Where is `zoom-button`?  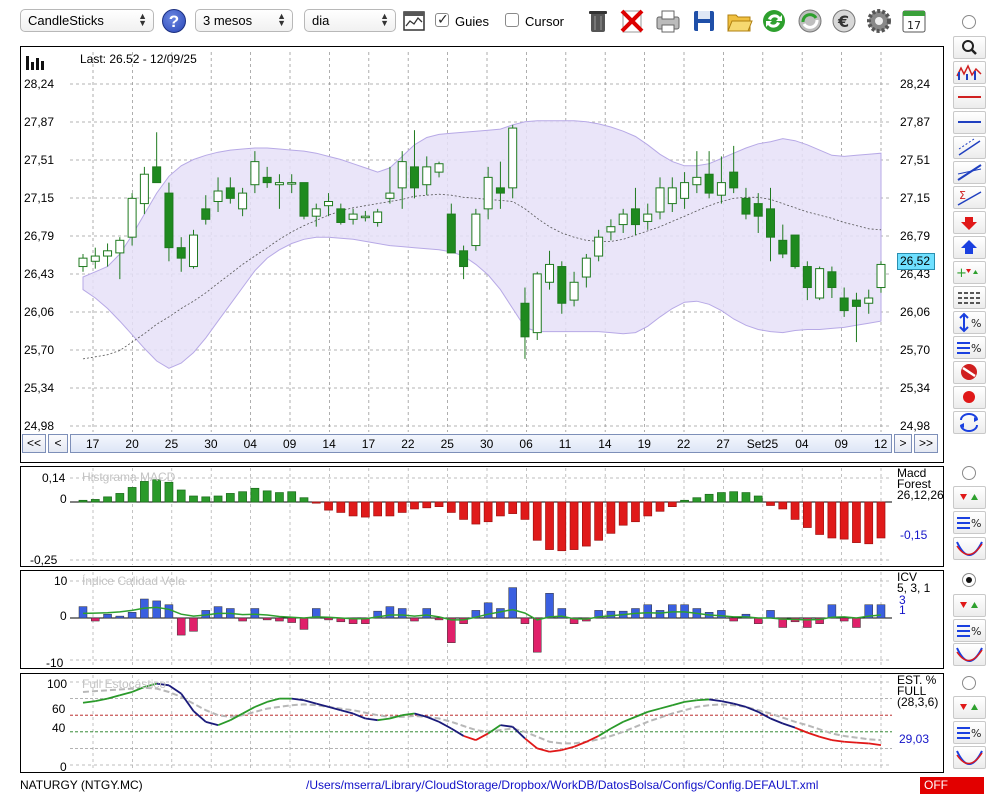
zoom-button is located at coordinates (969, 47).